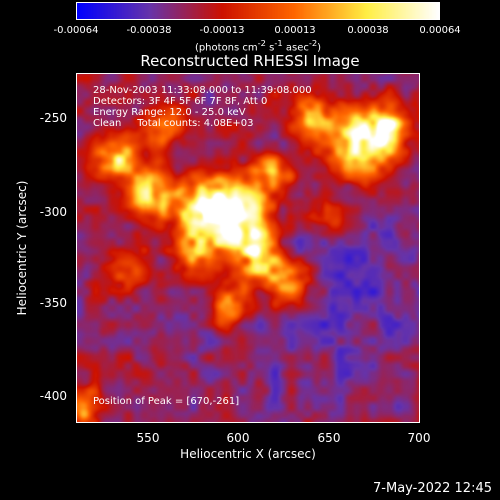  What do you see at coordinates (53, 303) in the screenshot?
I see `y-tick-label: -350` at bounding box center [53, 303].